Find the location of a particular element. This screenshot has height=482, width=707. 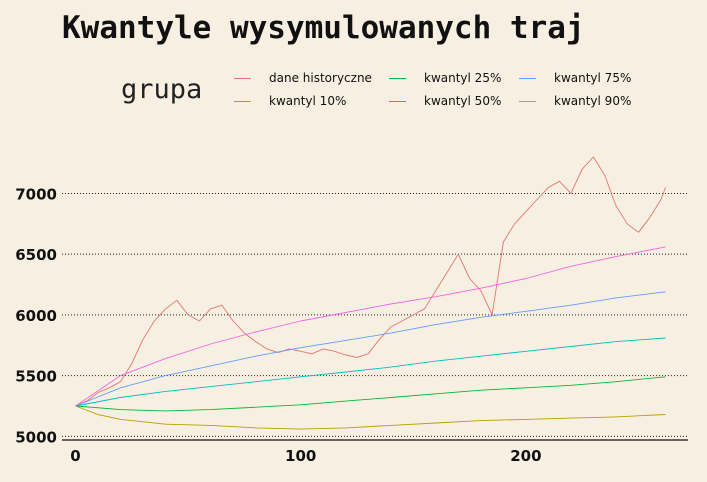

y-tick-label: 5500 is located at coordinates (36, 377).